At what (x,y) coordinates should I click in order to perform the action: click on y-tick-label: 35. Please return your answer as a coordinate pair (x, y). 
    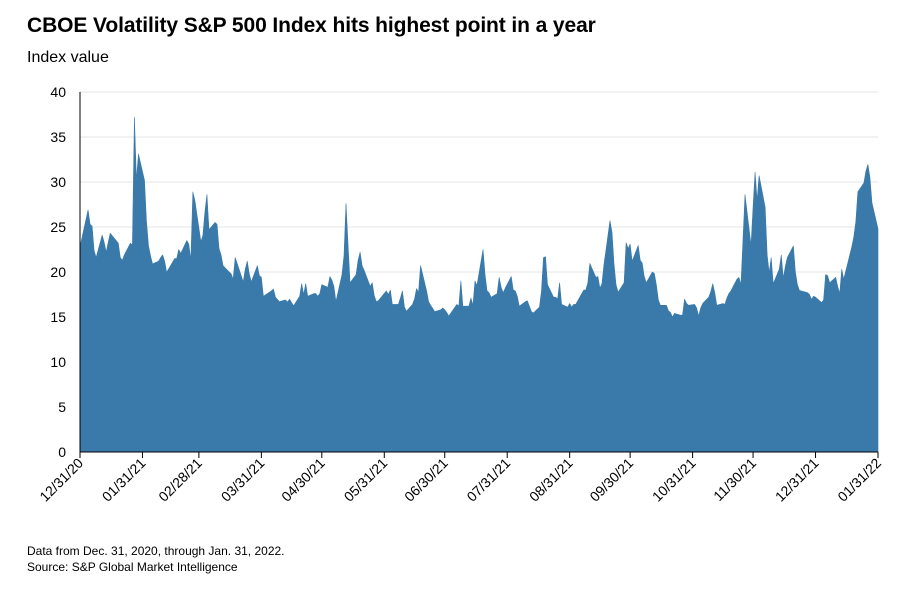
    Looking at the image, I should click on (58, 137).